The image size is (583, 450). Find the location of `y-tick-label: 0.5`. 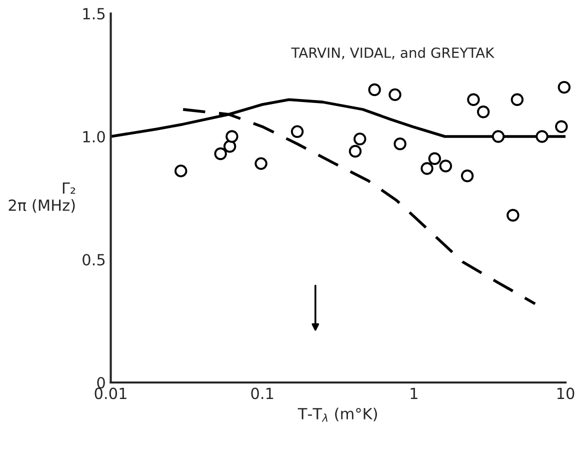

y-tick-label: 0.5 is located at coordinates (93, 260).